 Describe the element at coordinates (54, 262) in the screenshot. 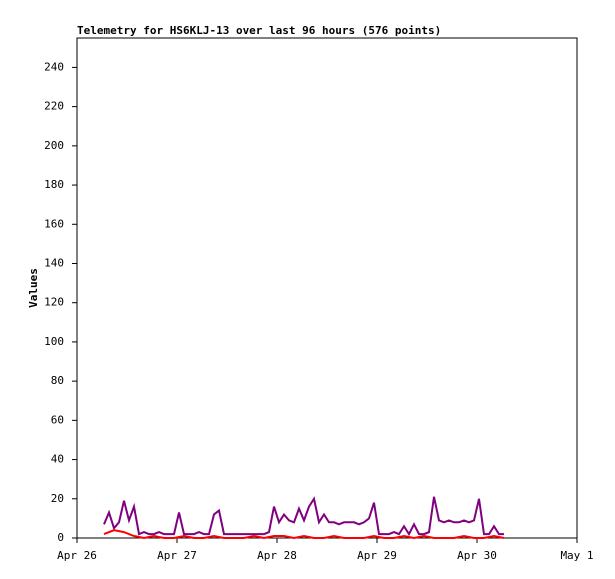

I see `y-tick-label: 140` at that location.